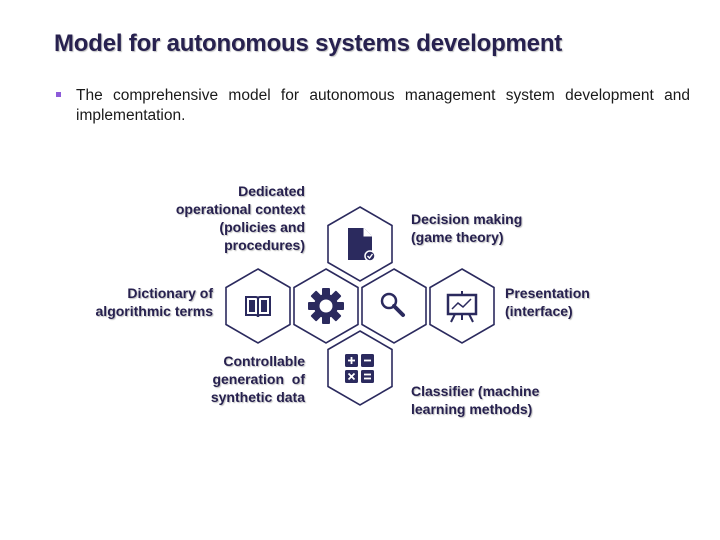 The image size is (720, 540). Describe the element at coordinates (467, 228) in the screenshot. I see `label-decision-making: Decision making (game theory)` at that location.